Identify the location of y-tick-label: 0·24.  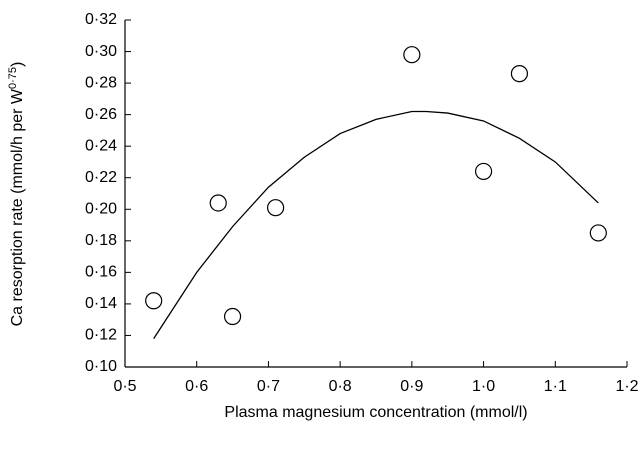
(101, 145).